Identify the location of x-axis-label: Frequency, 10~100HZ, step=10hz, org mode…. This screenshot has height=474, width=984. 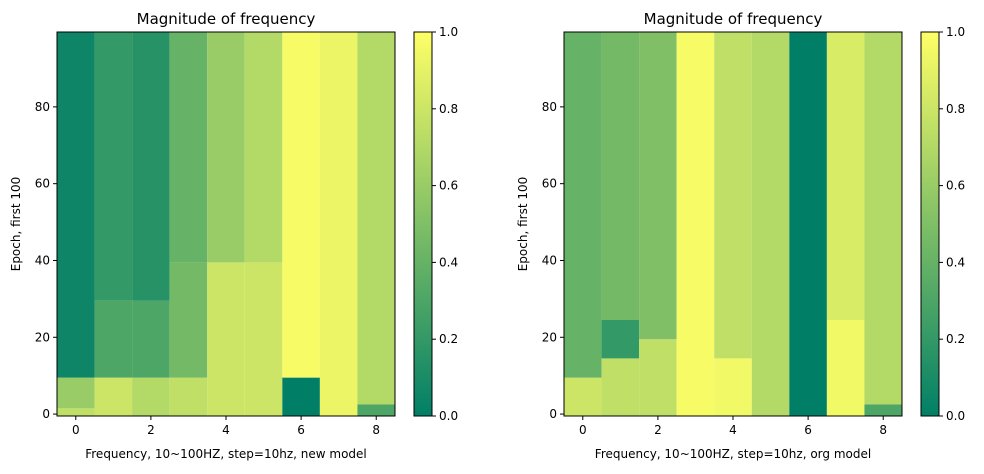
(733, 454).